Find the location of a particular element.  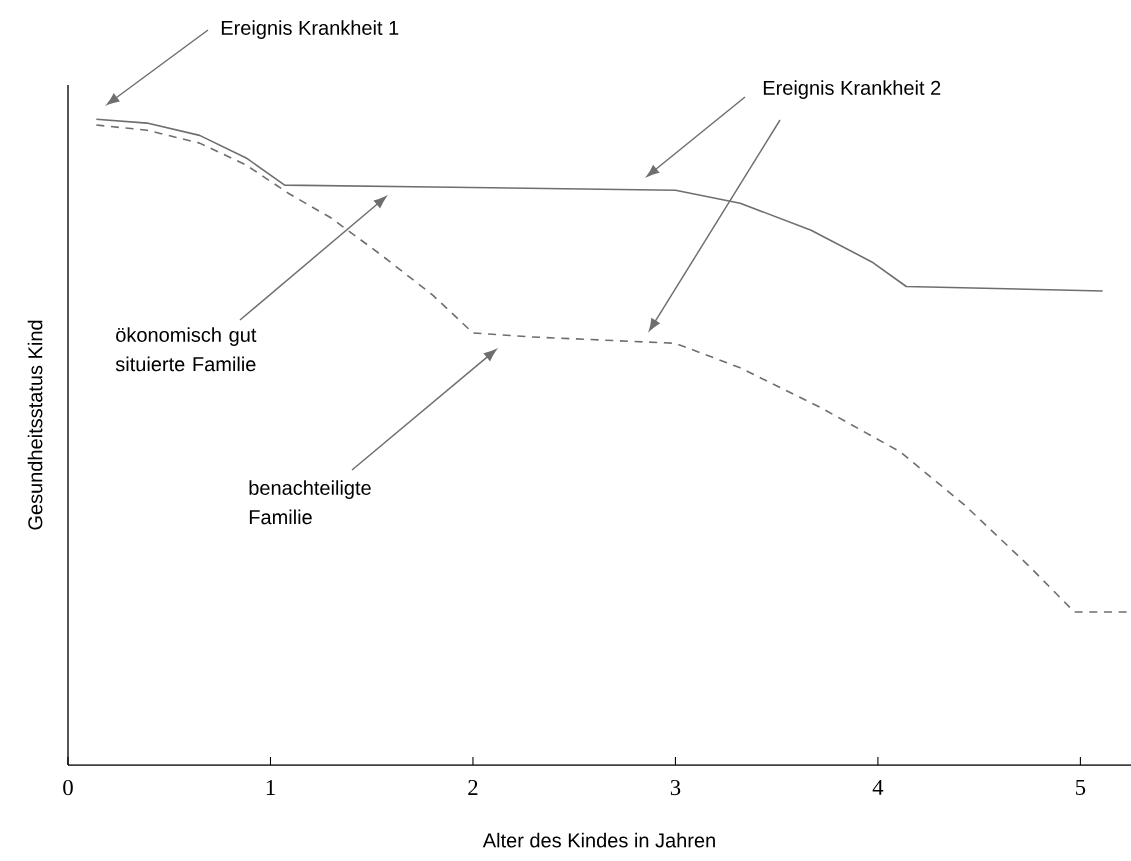

annotation: ökonomisch gut situierte Familie is located at coordinates (186, 349).